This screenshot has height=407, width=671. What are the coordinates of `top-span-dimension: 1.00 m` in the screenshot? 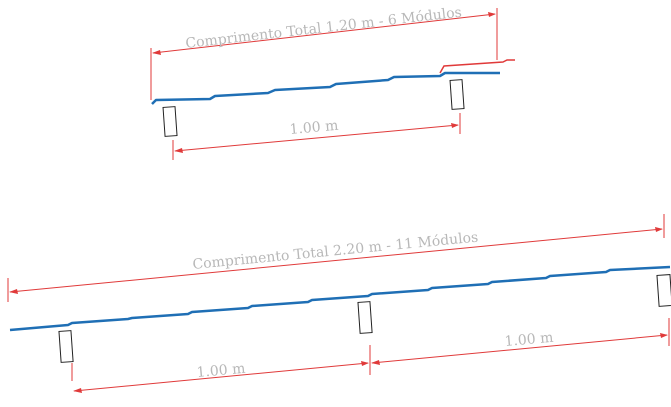 It's located at (316, 136).